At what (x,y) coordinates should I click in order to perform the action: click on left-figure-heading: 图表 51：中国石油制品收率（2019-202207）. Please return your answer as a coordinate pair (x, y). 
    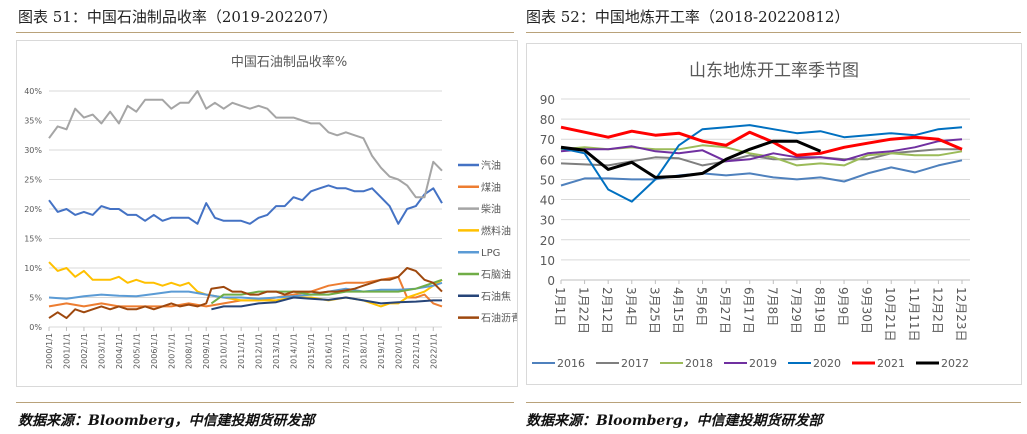
    Looking at the image, I should click on (178, 17).